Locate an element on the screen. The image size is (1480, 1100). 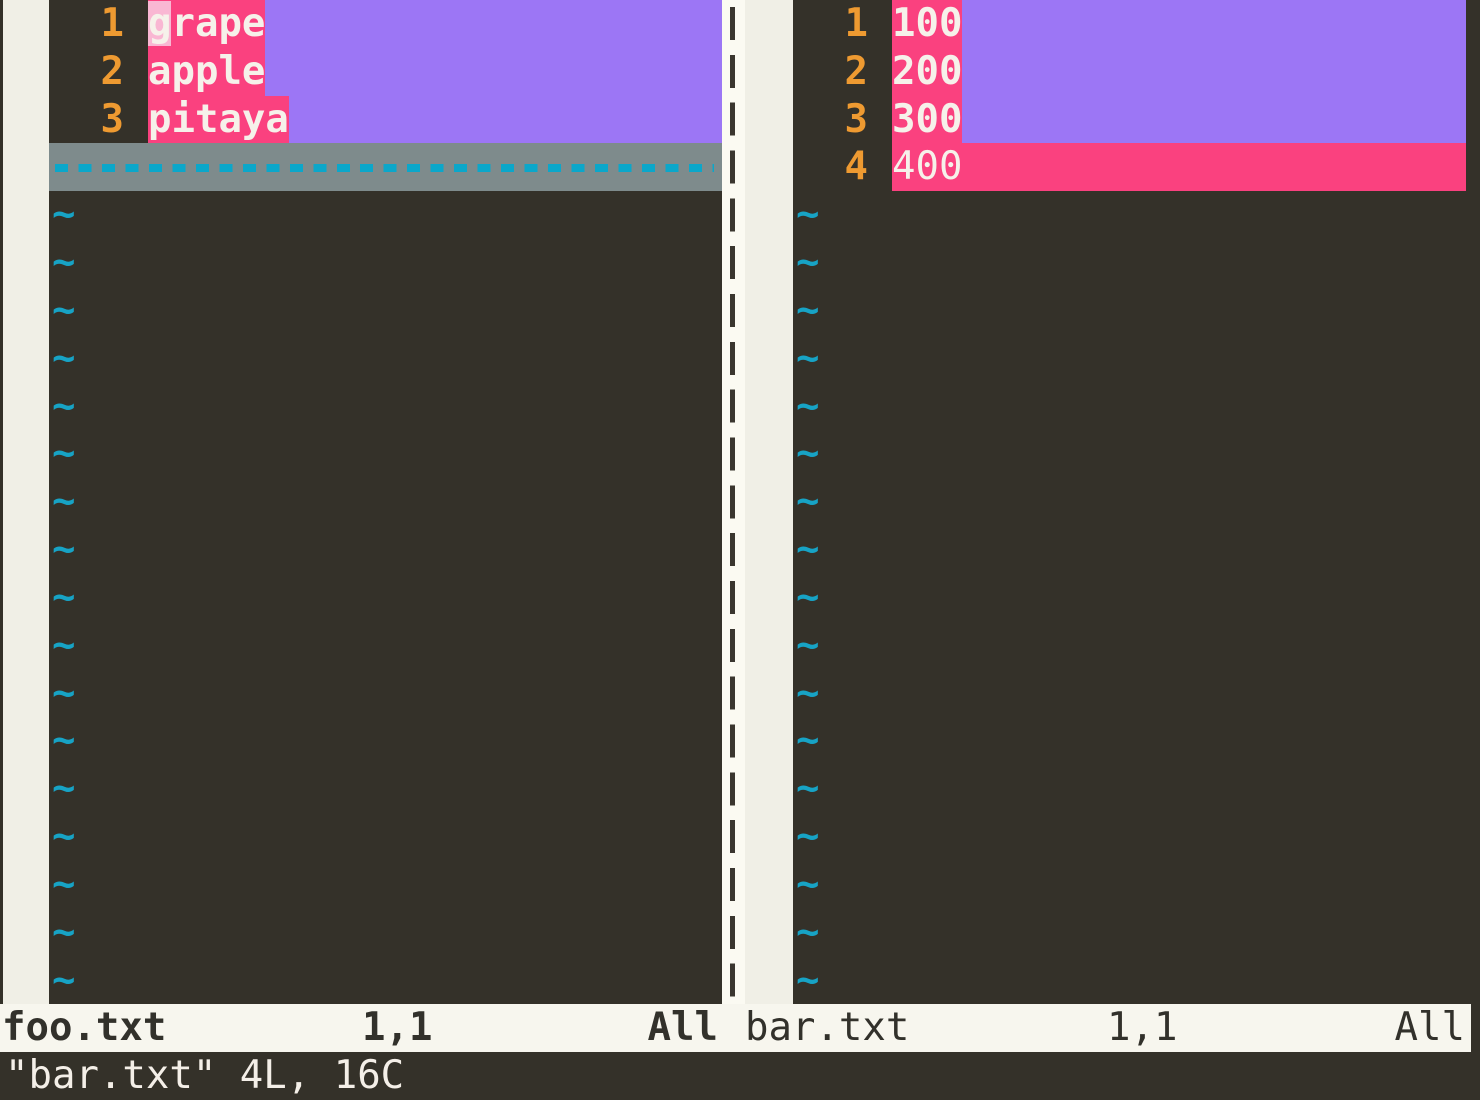
command-line-message: "bar.txt" 4L, 16C is located at coordinates (205, 1075).